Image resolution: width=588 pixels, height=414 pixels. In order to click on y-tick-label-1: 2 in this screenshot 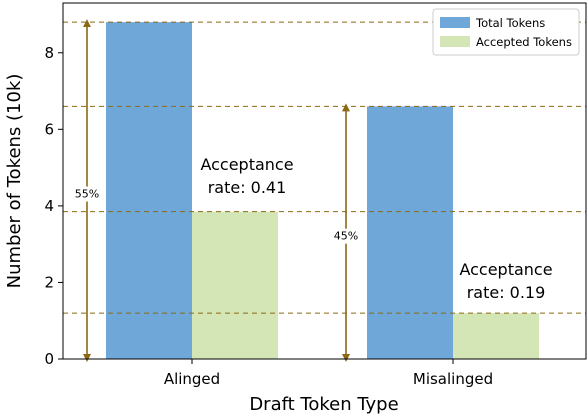, I will do `click(49, 282)`.